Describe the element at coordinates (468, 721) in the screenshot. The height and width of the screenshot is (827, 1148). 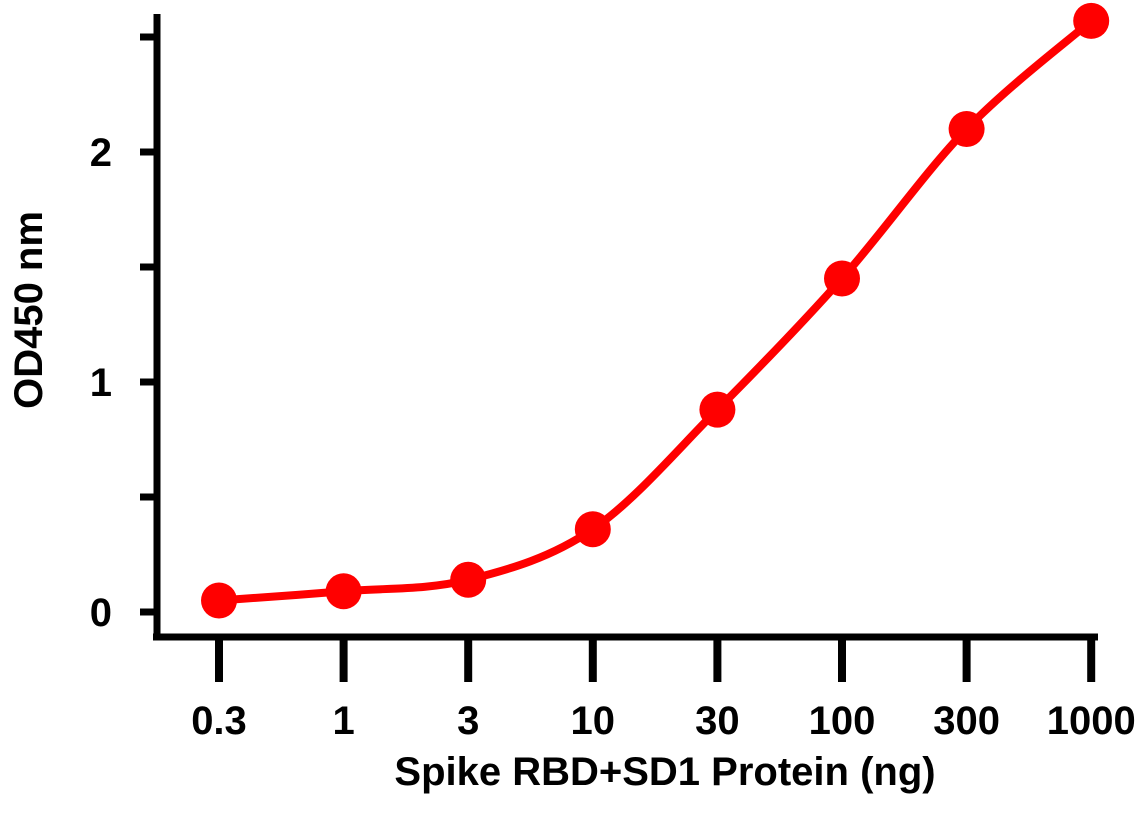
I see `x-tick-label: 3` at that location.